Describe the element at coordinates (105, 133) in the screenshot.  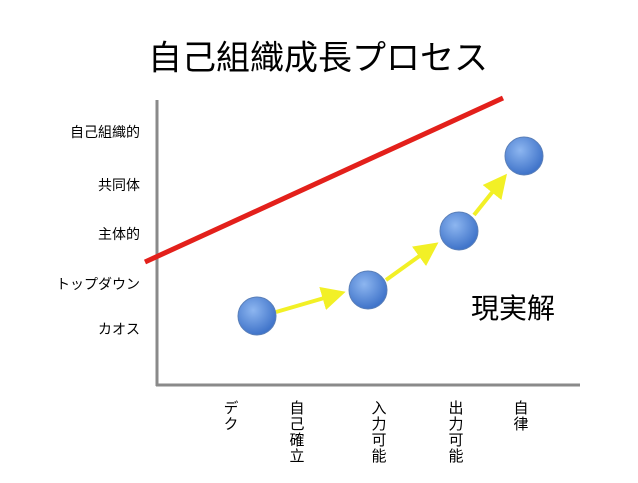
I see `y-label: 自己組織的` at that location.